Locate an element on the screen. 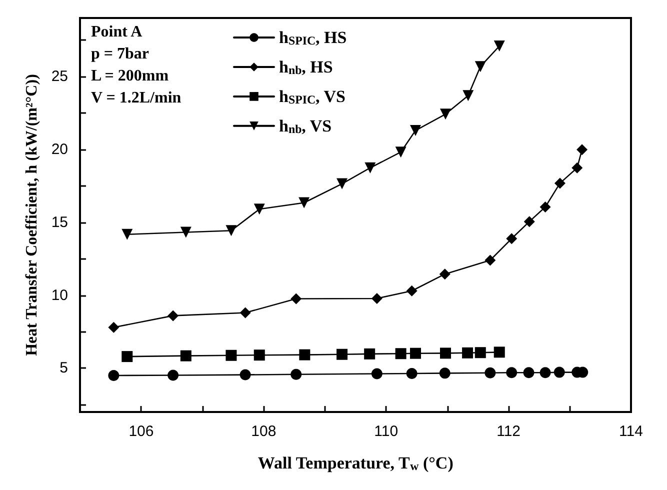 The width and height of the screenshot is (667, 490). annotation: p = 7bar is located at coordinates (120, 54).